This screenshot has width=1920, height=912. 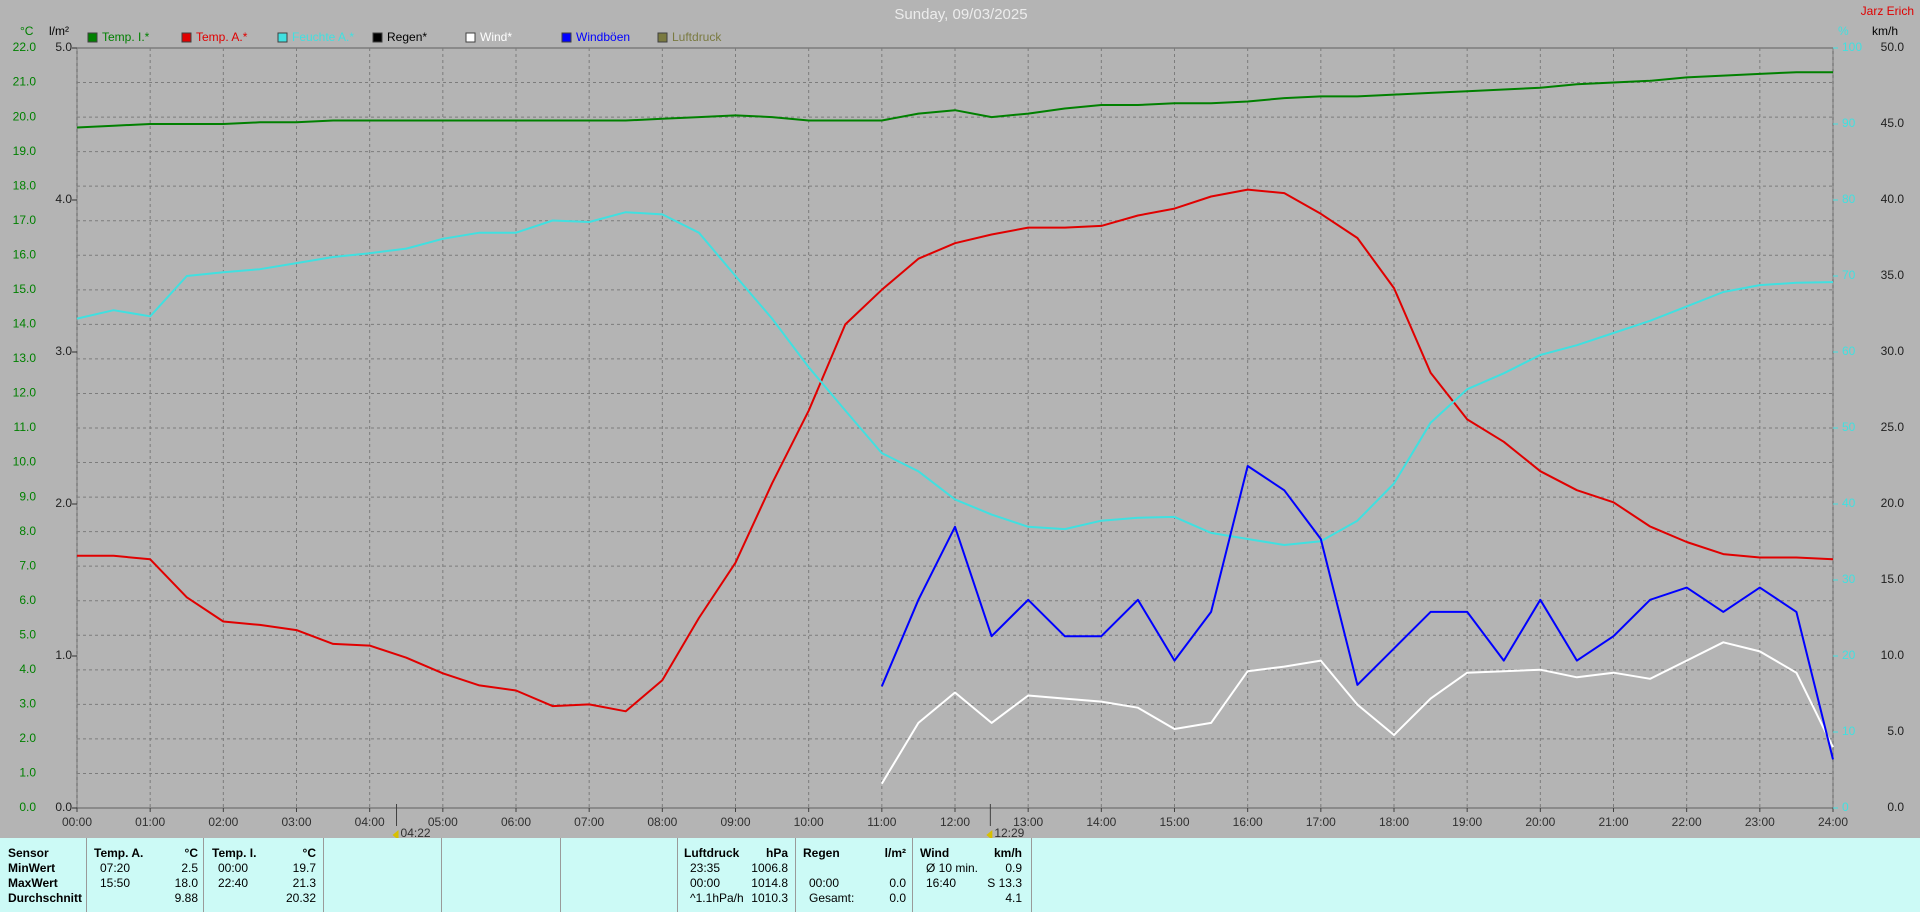 What do you see at coordinates (496, 37) in the screenshot?
I see `legend-label: Wind*` at bounding box center [496, 37].